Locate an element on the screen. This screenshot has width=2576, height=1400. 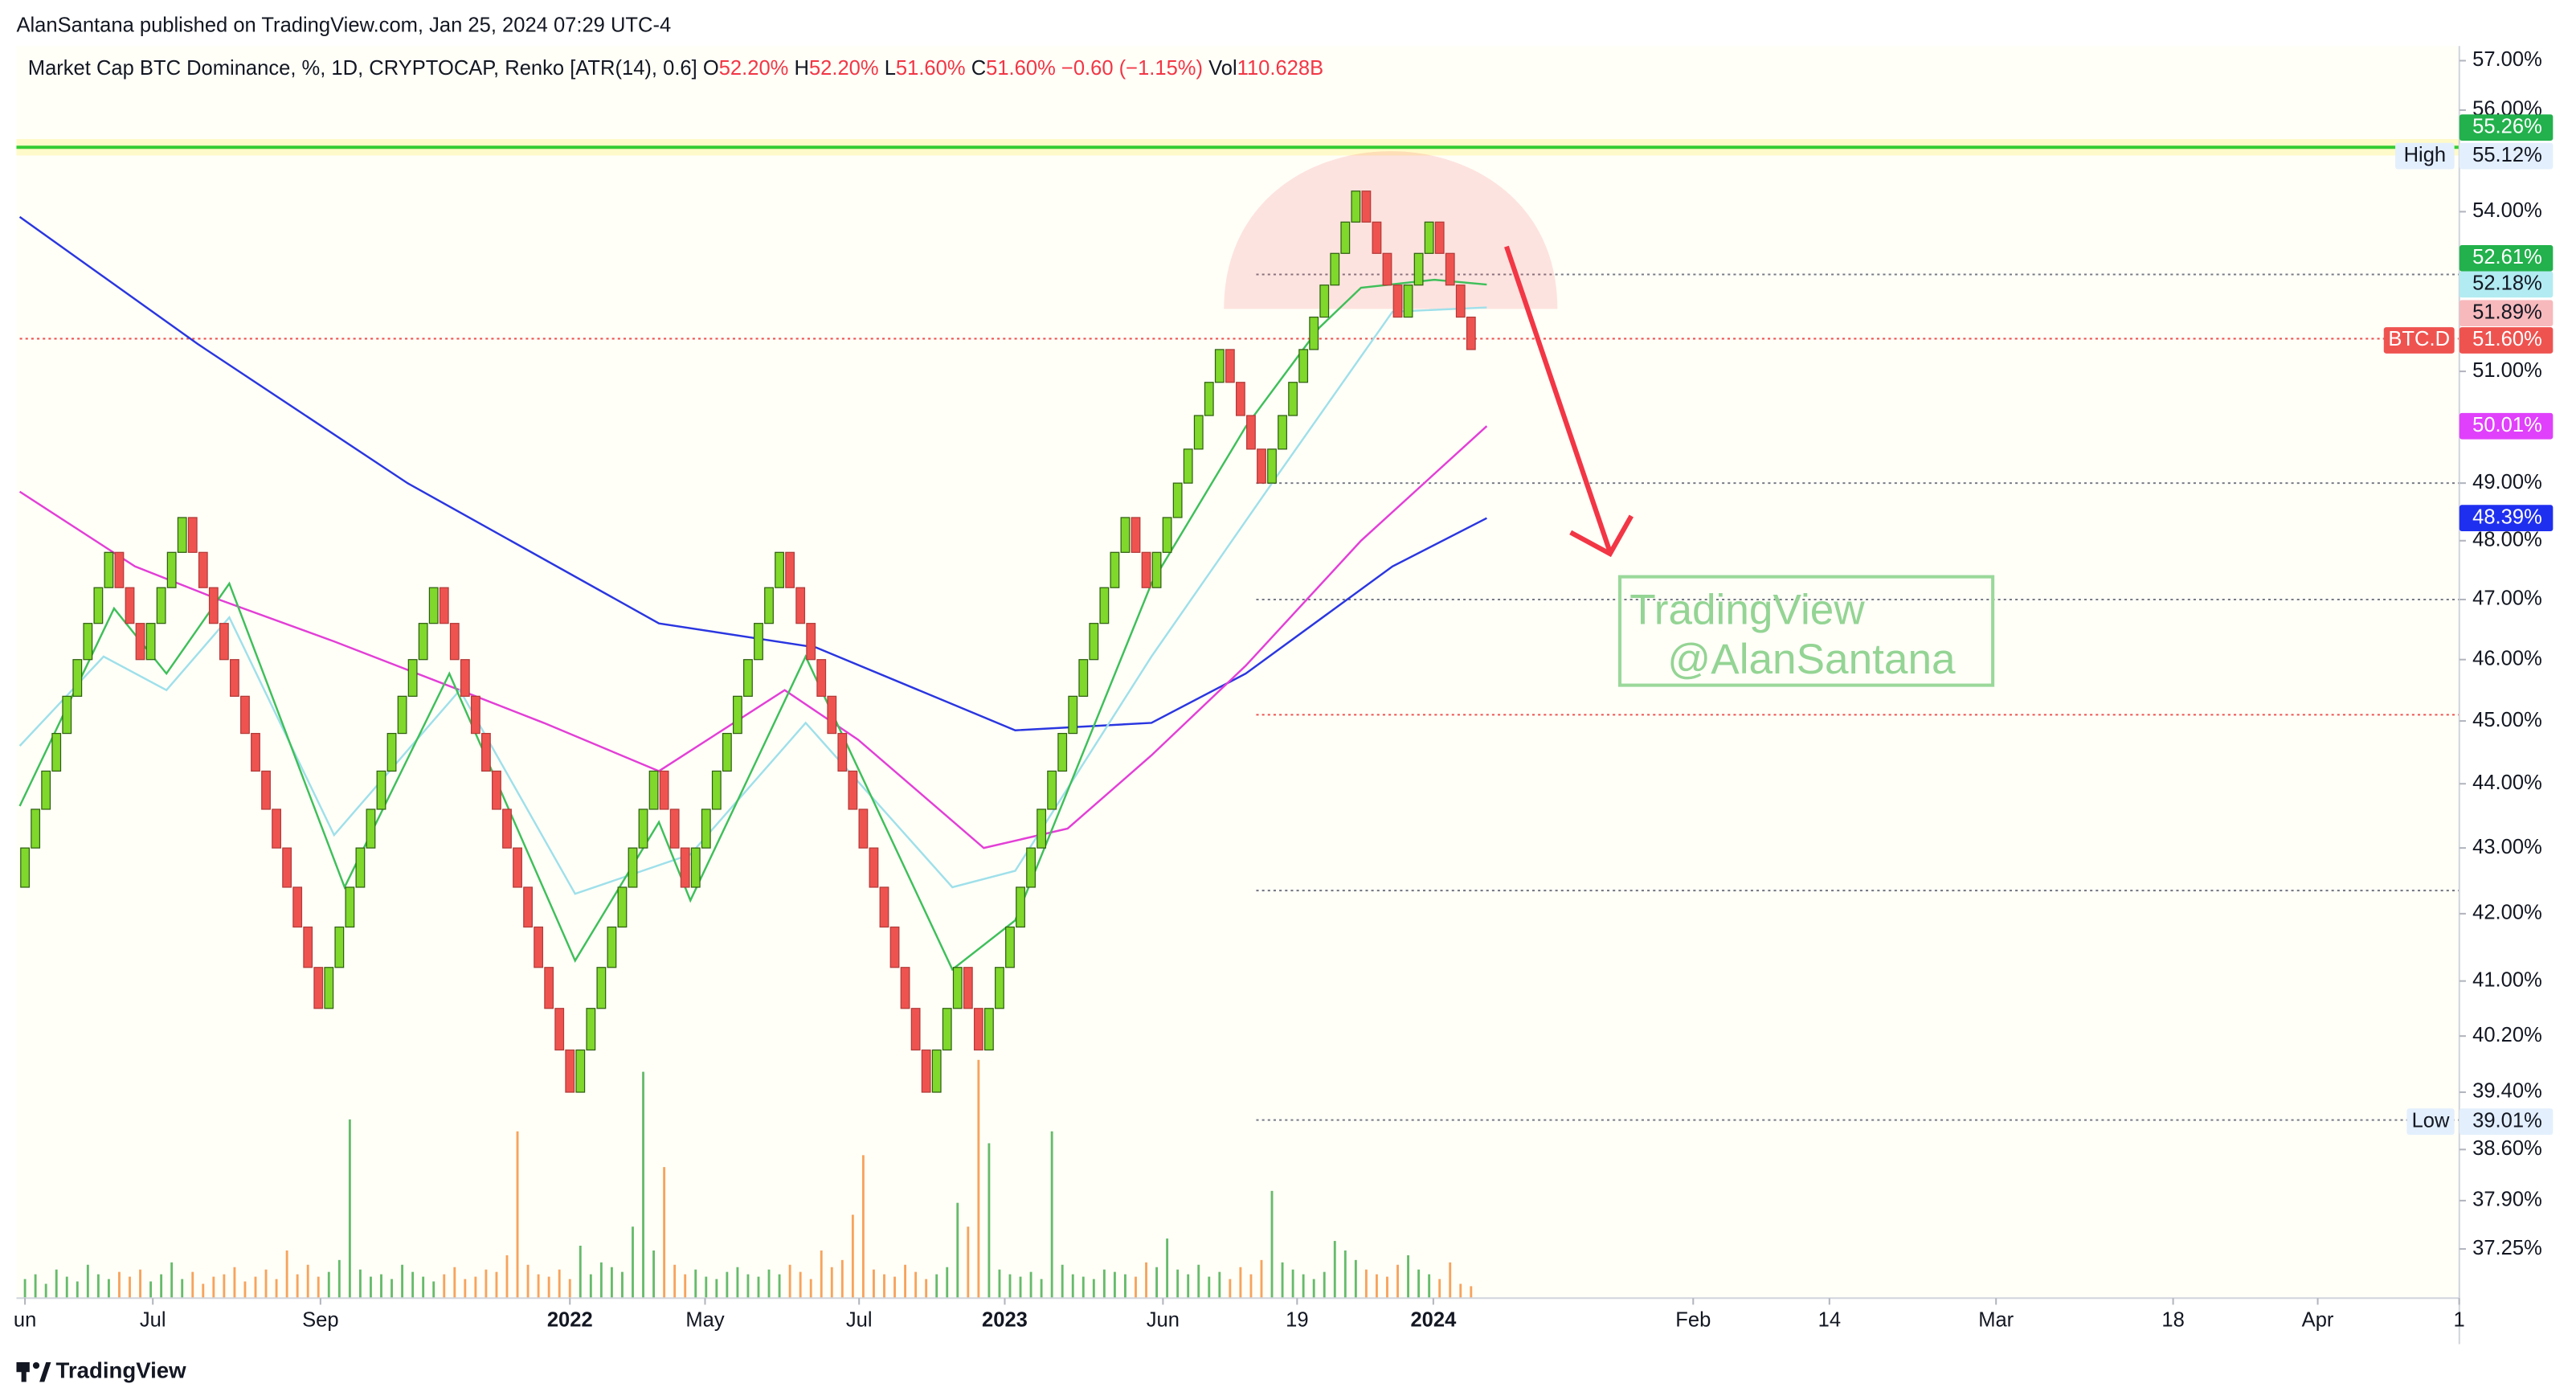
price-tag-label: 55.26% is located at coordinates (2507, 126).